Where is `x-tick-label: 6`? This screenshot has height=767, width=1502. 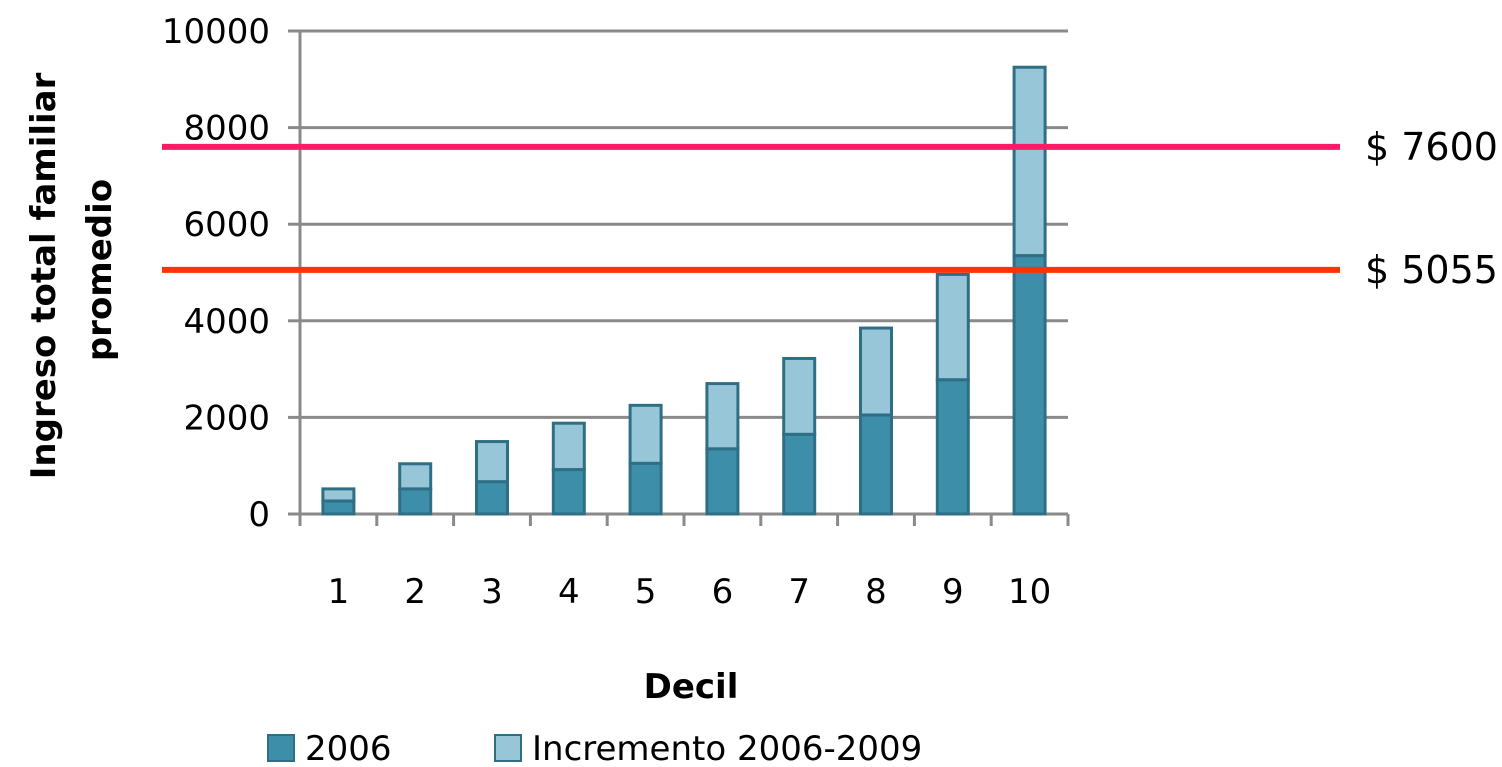
x-tick-label: 6 is located at coordinates (723, 592).